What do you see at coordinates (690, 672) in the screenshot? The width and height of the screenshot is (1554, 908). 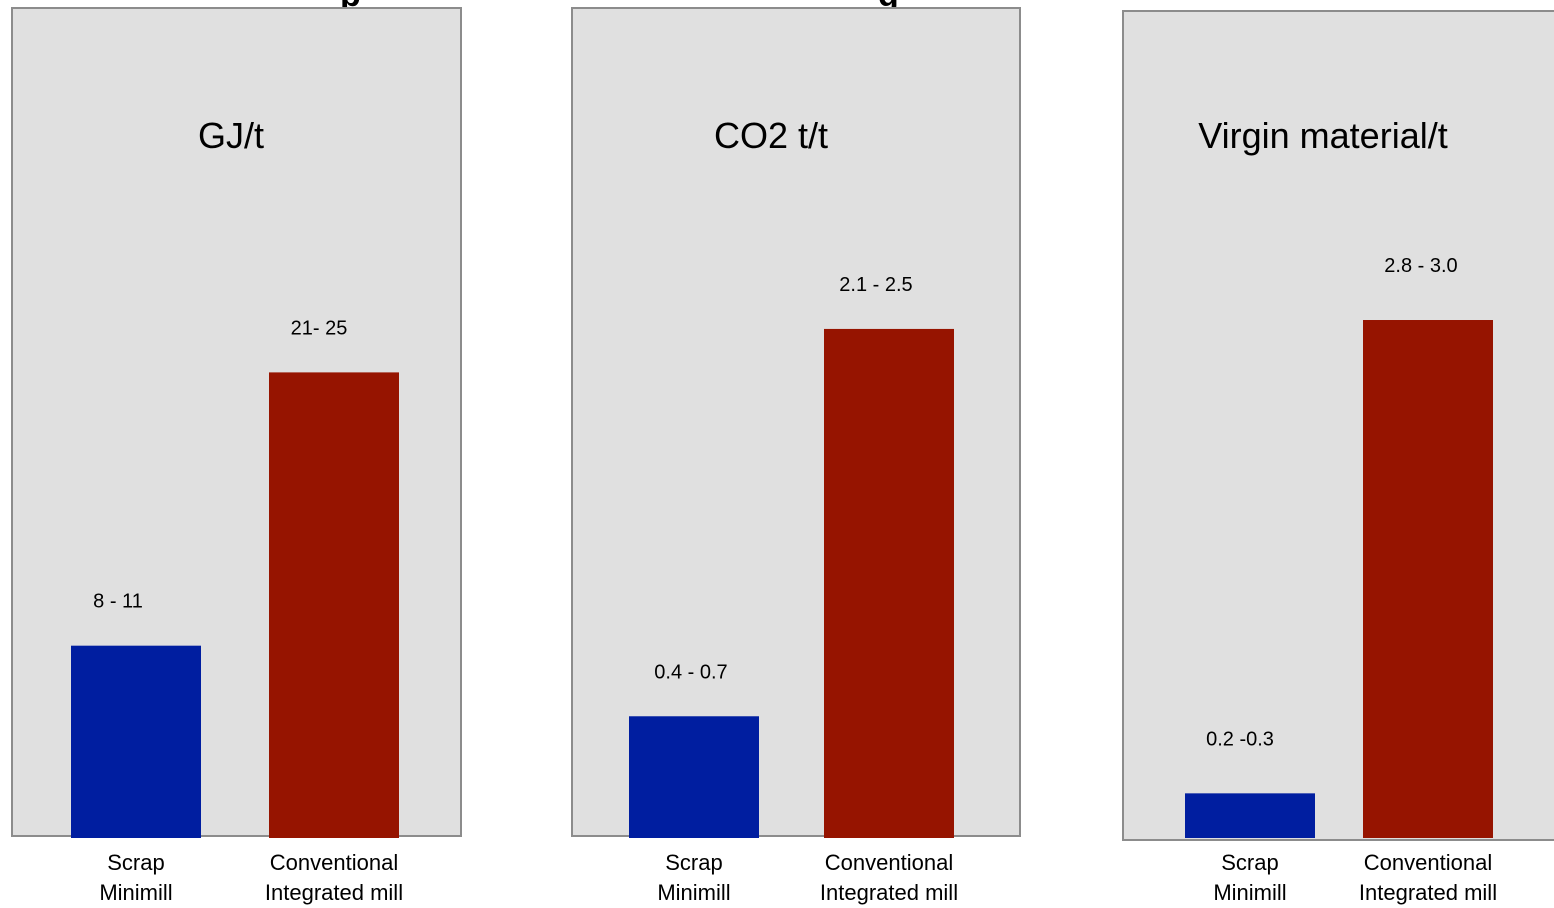 I see `data-label: 0.4 - 0.7` at bounding box center [690, 672].